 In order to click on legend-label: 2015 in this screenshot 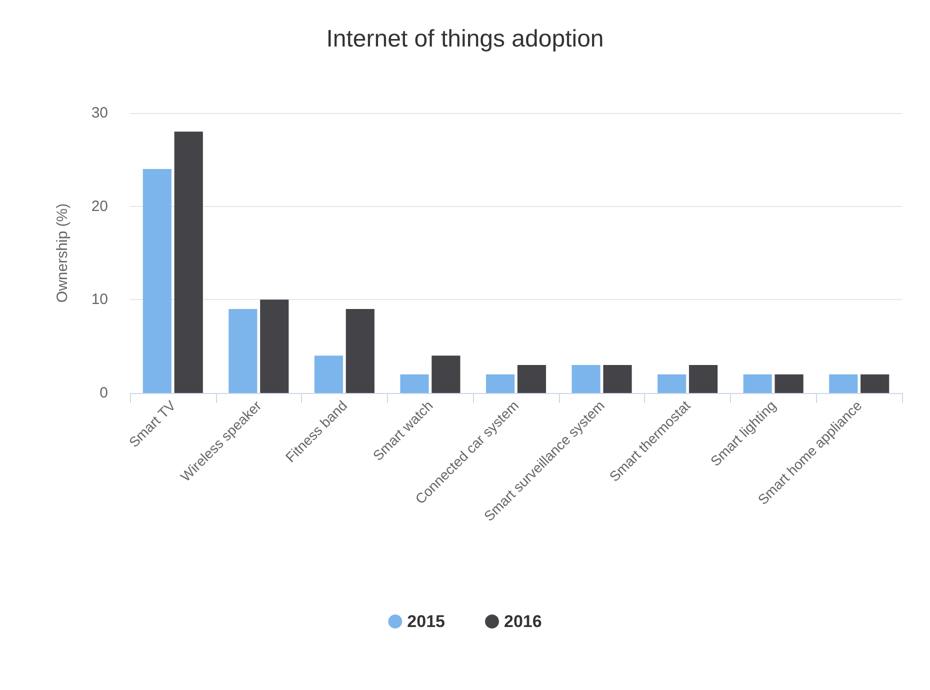, I will do `click(426, 621)`.